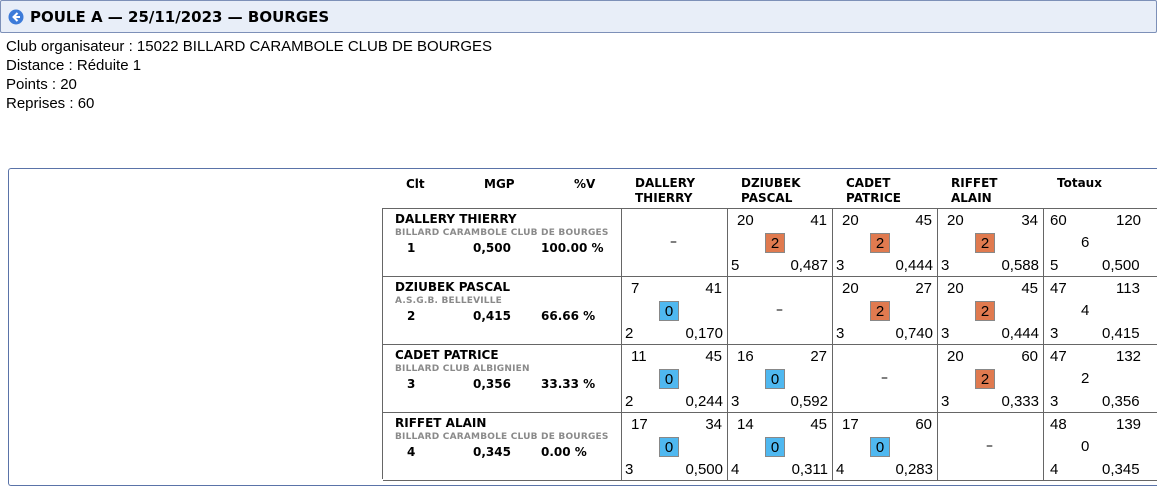 The width and height of the screenshot is (1157, 489). What do you see at coordinates (675, 447) in the screenshot?
I see `match-cell: 17 34 0 3 0,500` at bounding box center [675, 447].